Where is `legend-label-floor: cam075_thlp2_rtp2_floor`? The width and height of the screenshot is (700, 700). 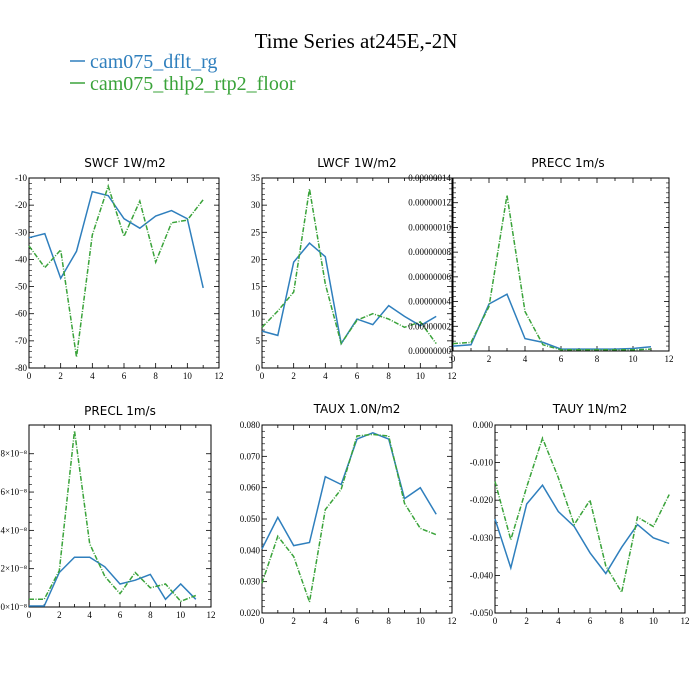
legend-label-floor: cam075_thlp2_rtp2_floor is located at coordinates (193, 84).